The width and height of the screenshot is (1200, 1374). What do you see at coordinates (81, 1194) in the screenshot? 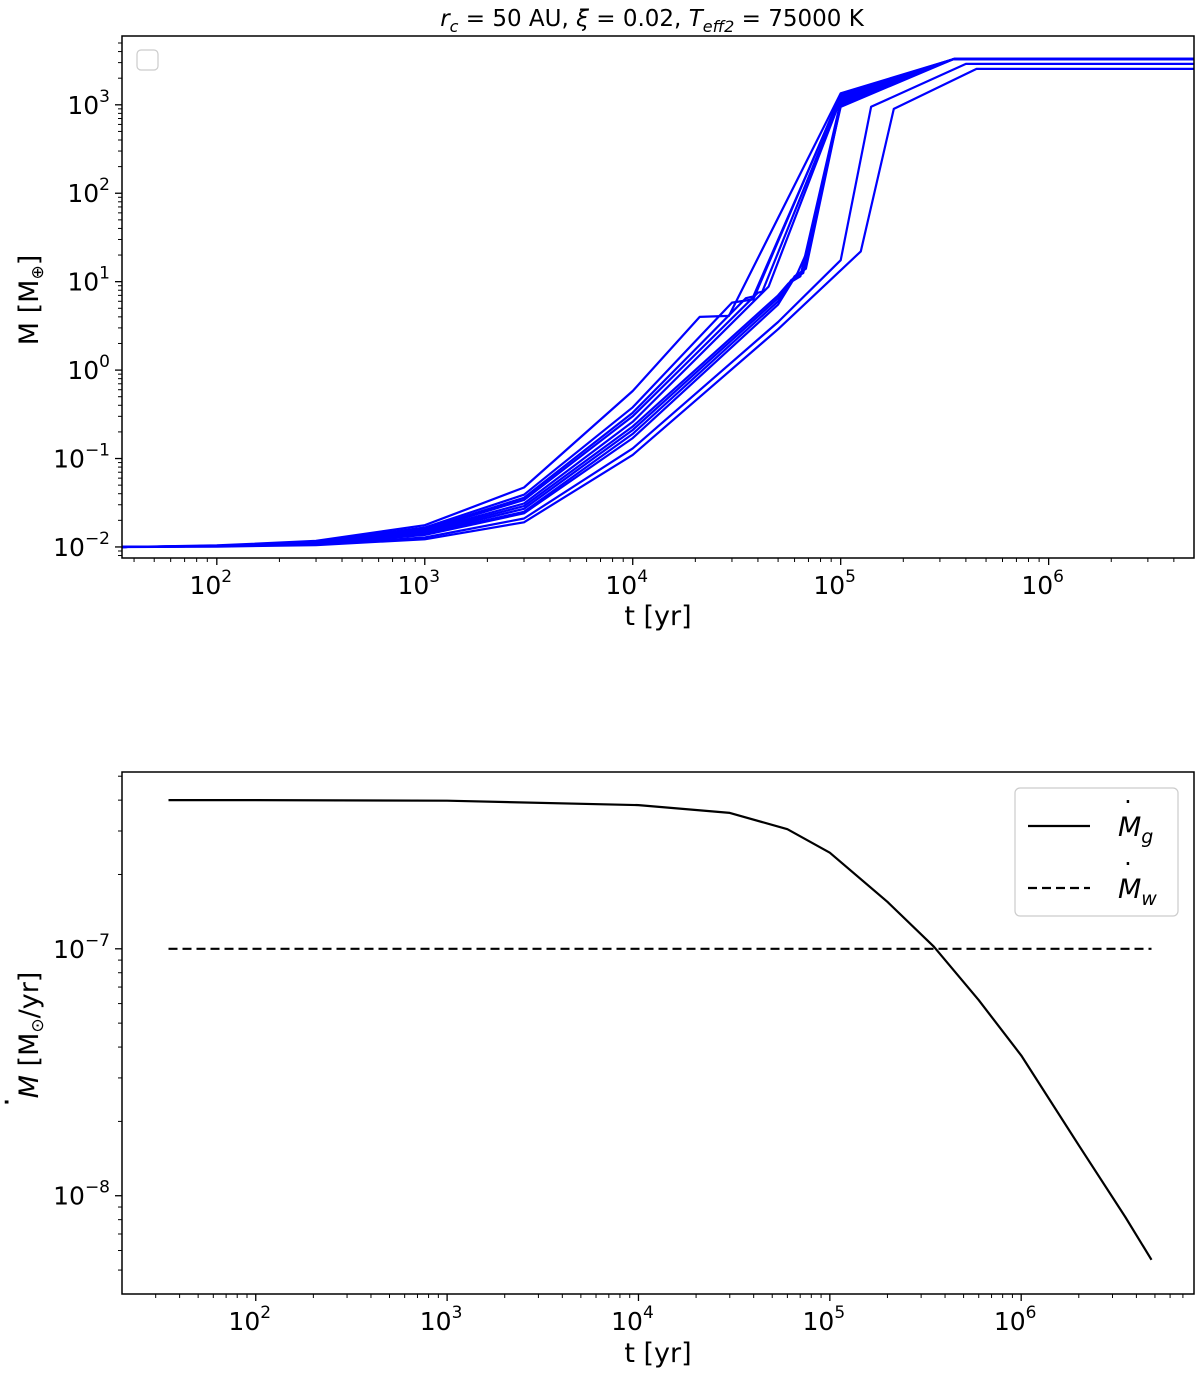
I see `y-tick-label: 10⁻⁸` at bounding box center [81, 1194].